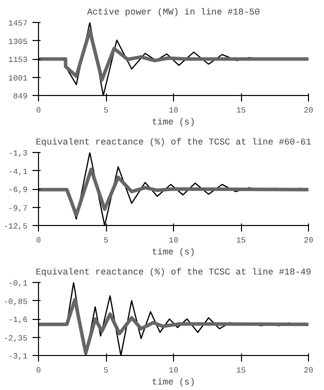 Image resolution: width=324 pixels, height=390 pixels. What do you see at coordinates (18, 79) in the screenshot?
I see `y-tick-label: 1001` at bounding box center [18, 79].